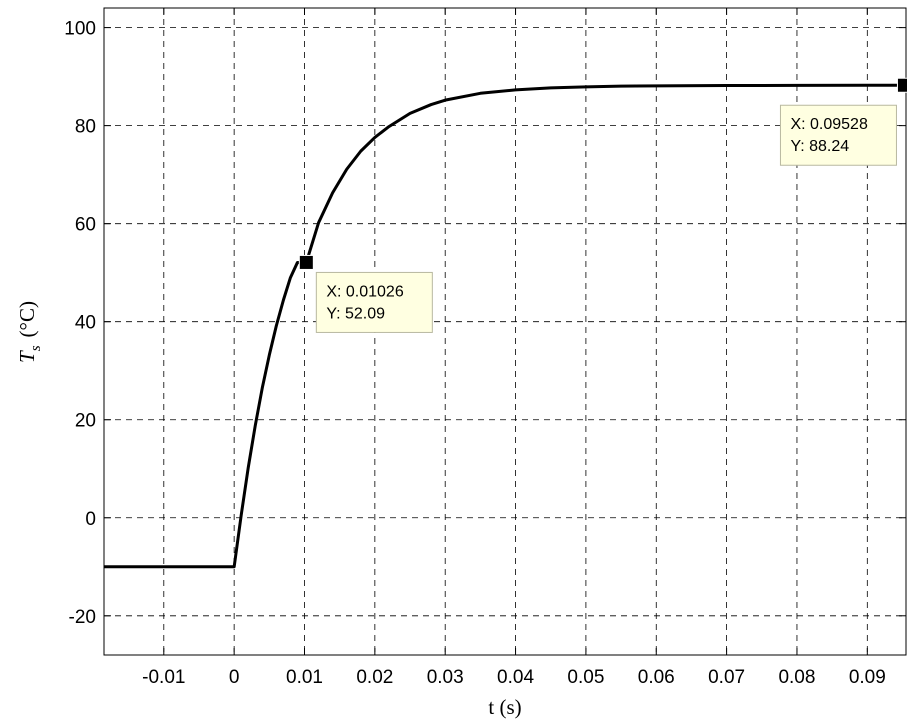 This screenshot has height=720, width=907. I want to click on data-tip-x-text: X: 0.01026, so click(365, 291).